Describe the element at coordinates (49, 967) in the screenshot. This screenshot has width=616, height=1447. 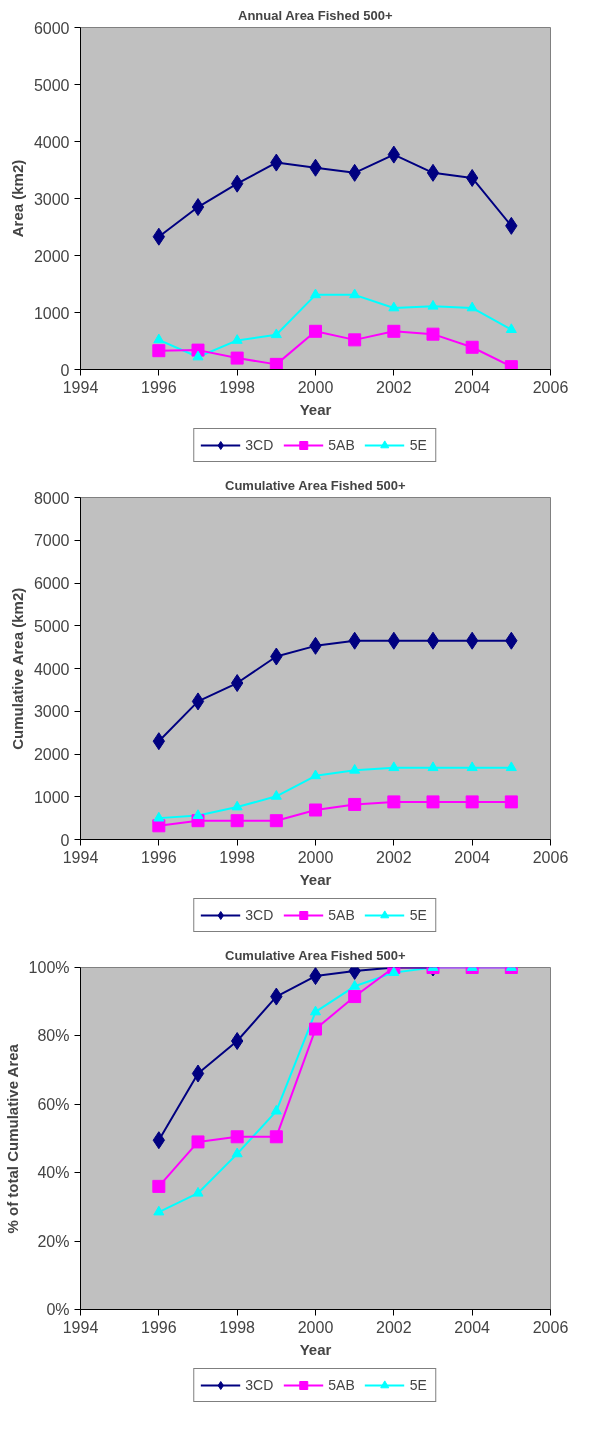
I see `y-tick-label: 100%` at that location.